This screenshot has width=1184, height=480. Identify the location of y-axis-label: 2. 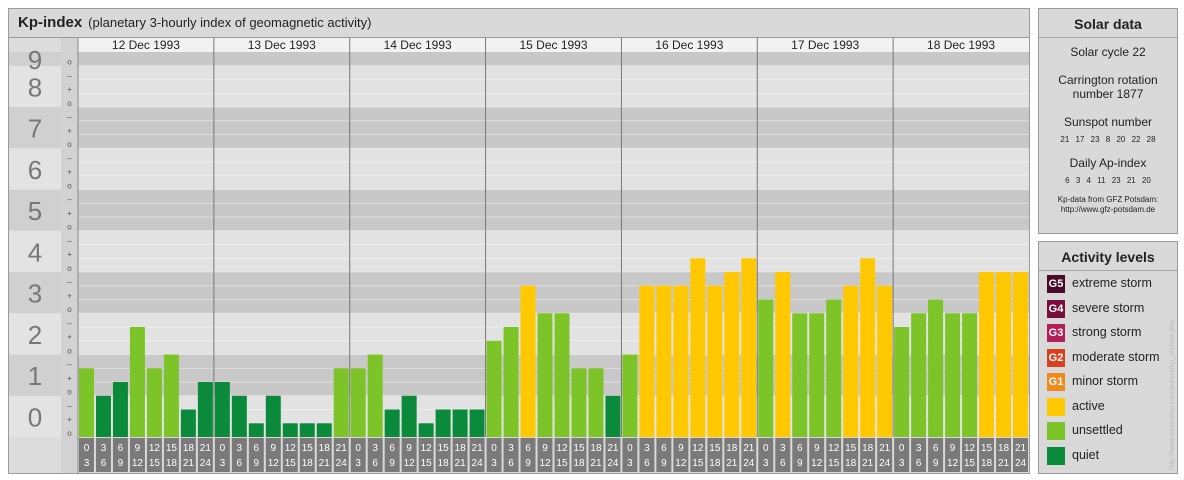
(35, 335).